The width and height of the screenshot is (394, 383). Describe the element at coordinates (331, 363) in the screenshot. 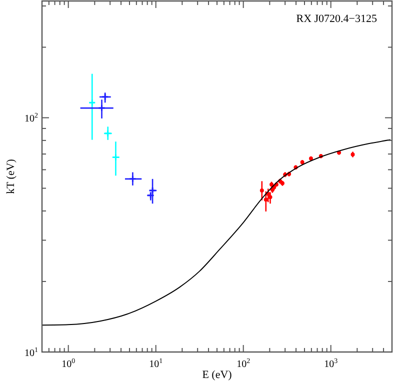

I see `x-tick-label: 10$^{3}$` at that location.